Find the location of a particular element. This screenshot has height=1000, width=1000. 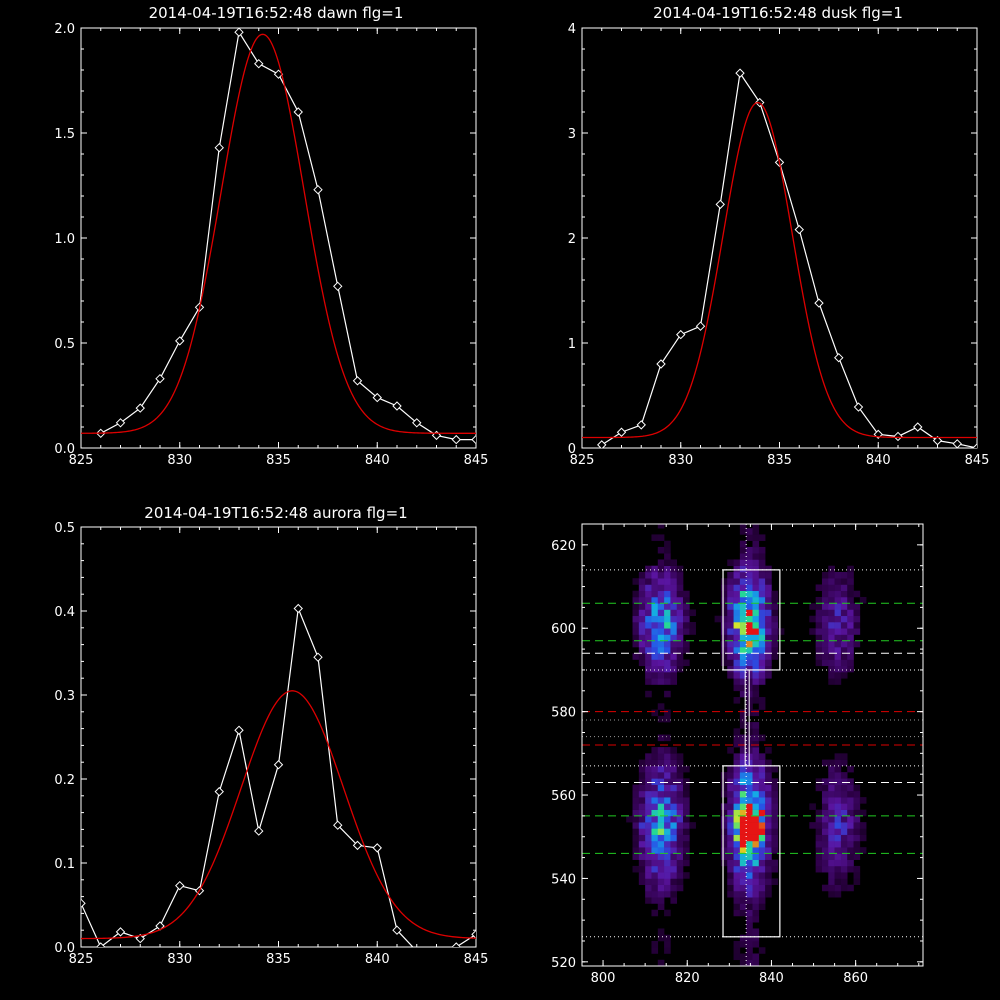

y-tick-label: 0.0 is located at coordinates (64, 449).